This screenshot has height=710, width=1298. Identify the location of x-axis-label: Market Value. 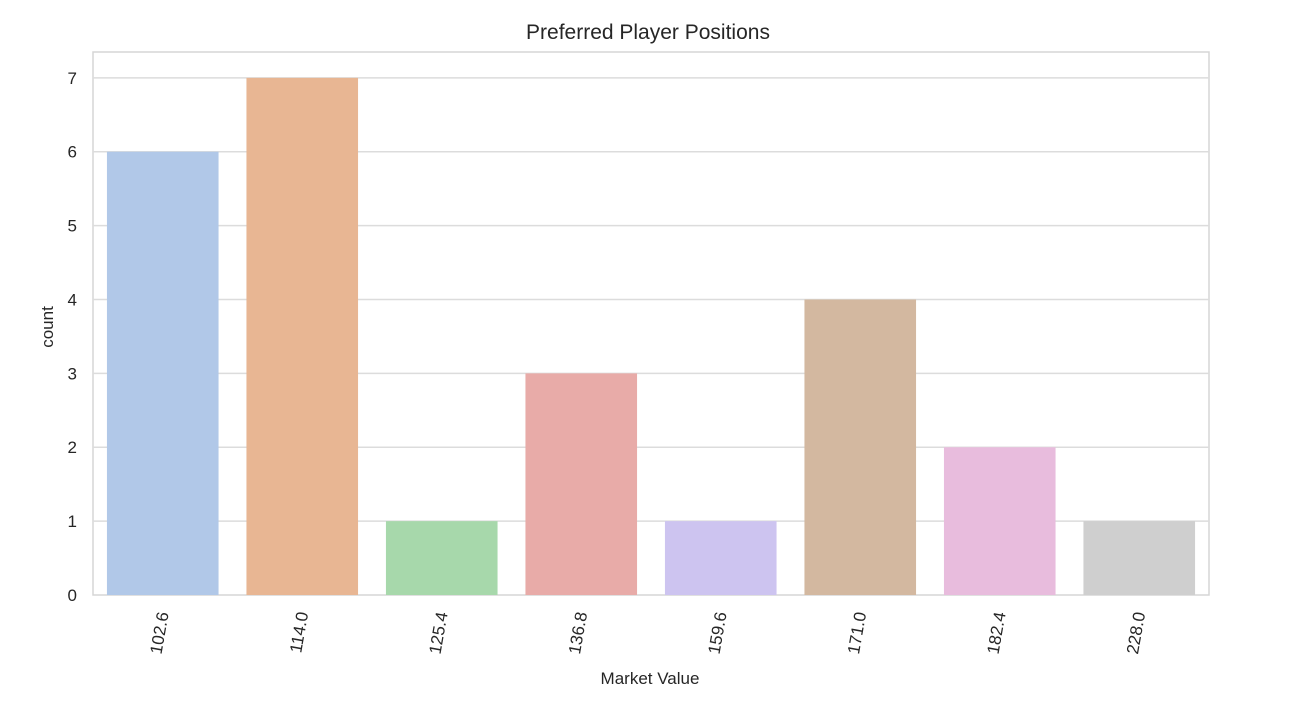
(650, 678).